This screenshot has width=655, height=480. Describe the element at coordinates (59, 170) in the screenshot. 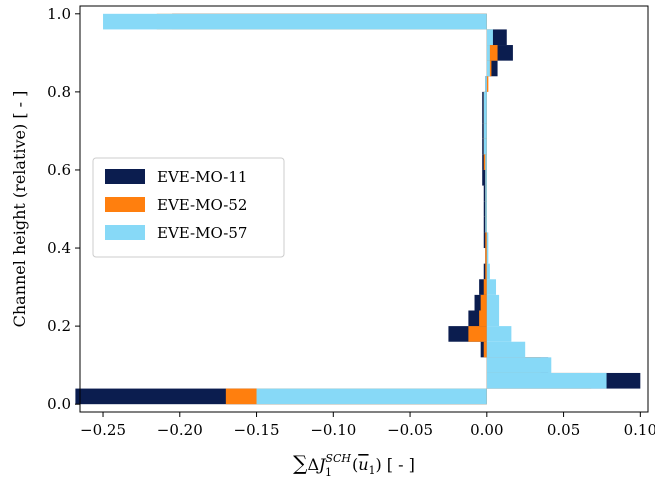

I see `y-tick-label: 0.6` at that location.